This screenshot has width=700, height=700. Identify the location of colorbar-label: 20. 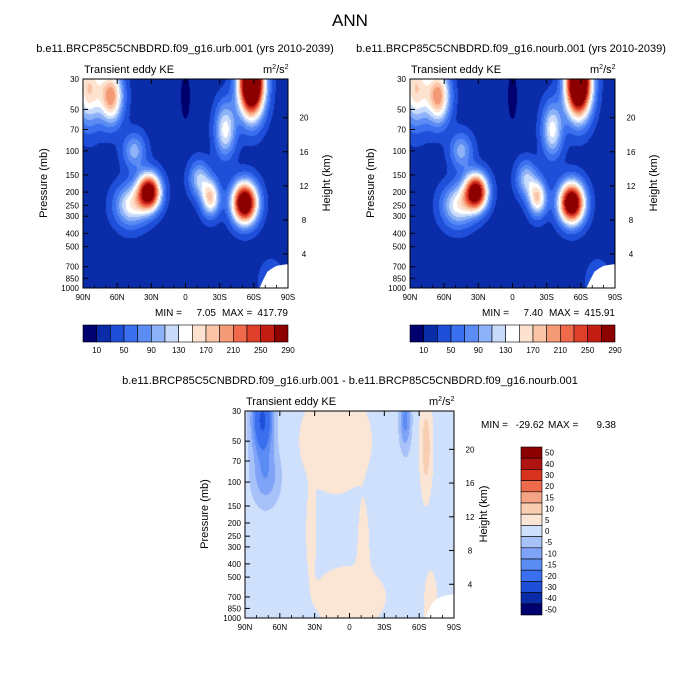
(549, 486).